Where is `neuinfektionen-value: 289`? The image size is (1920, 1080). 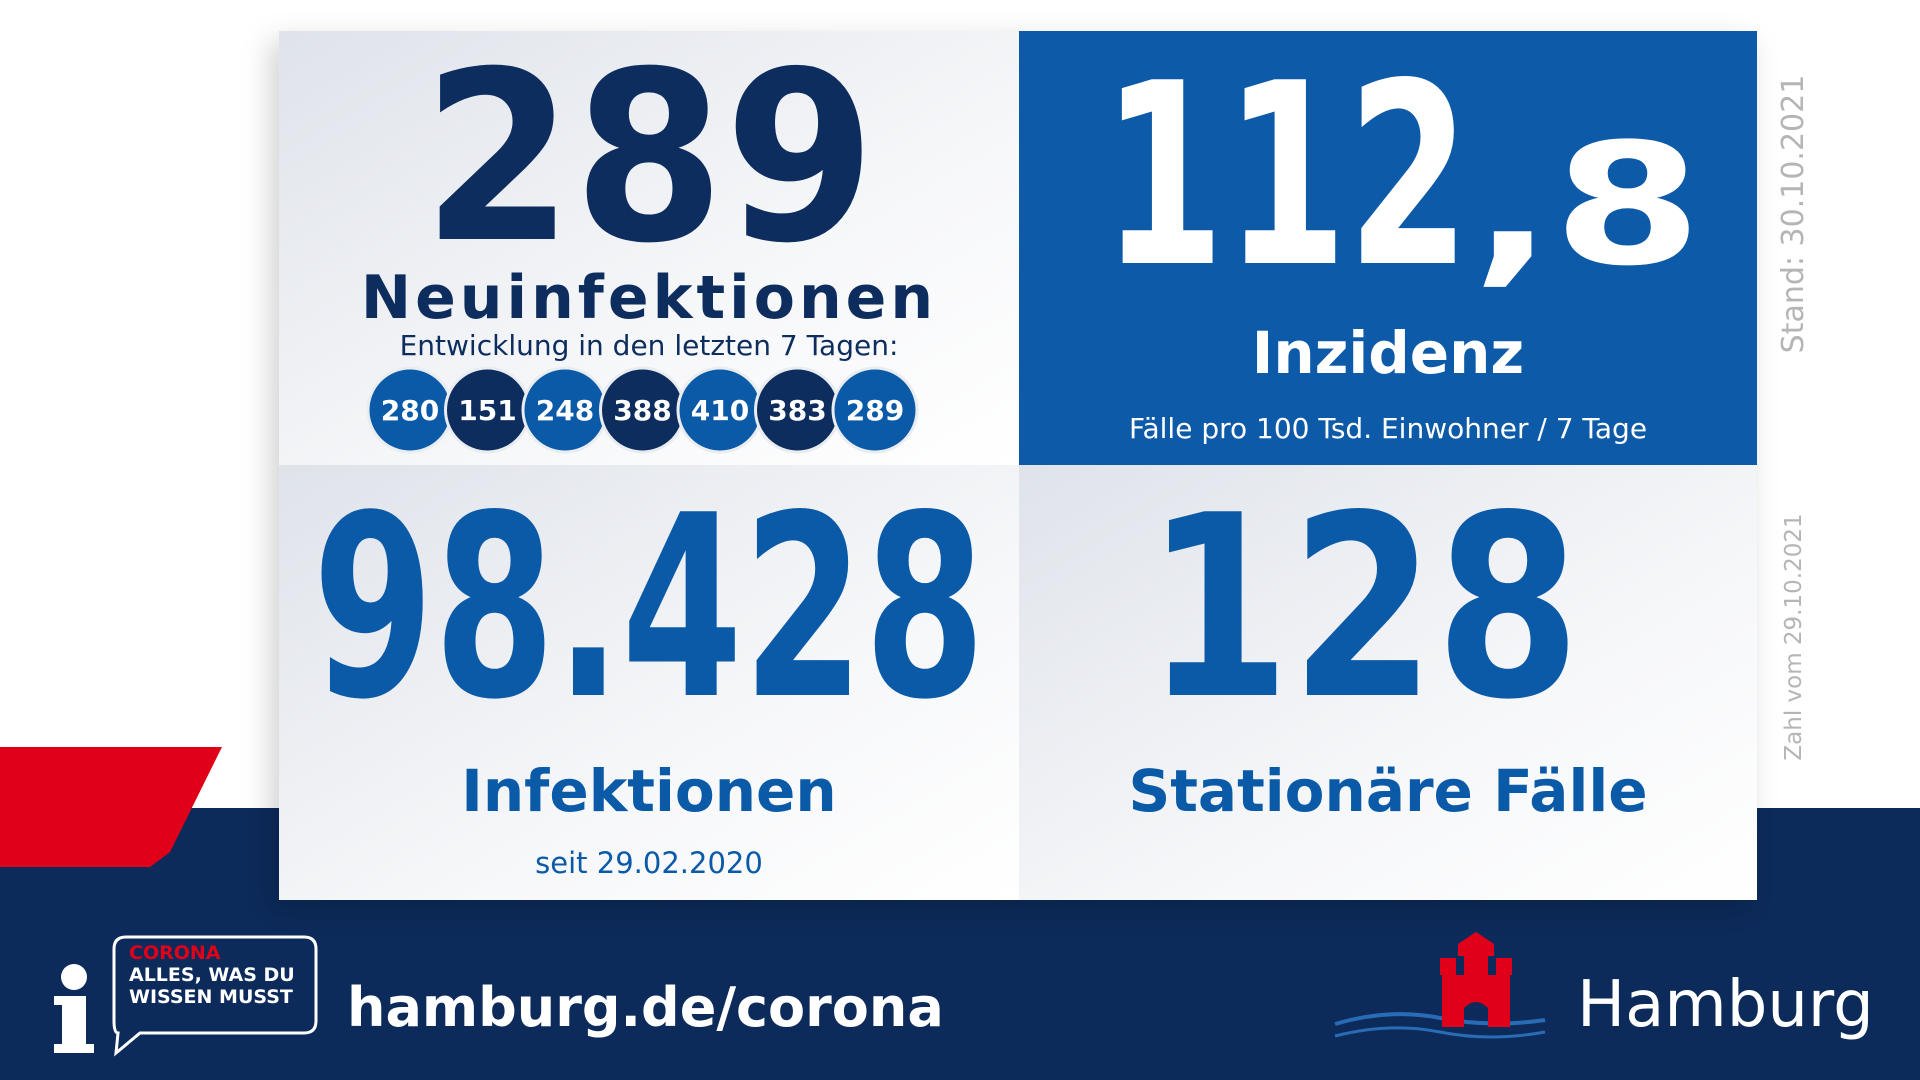 neuinfektionen-value: 289 is located at coordinates (649, 158).